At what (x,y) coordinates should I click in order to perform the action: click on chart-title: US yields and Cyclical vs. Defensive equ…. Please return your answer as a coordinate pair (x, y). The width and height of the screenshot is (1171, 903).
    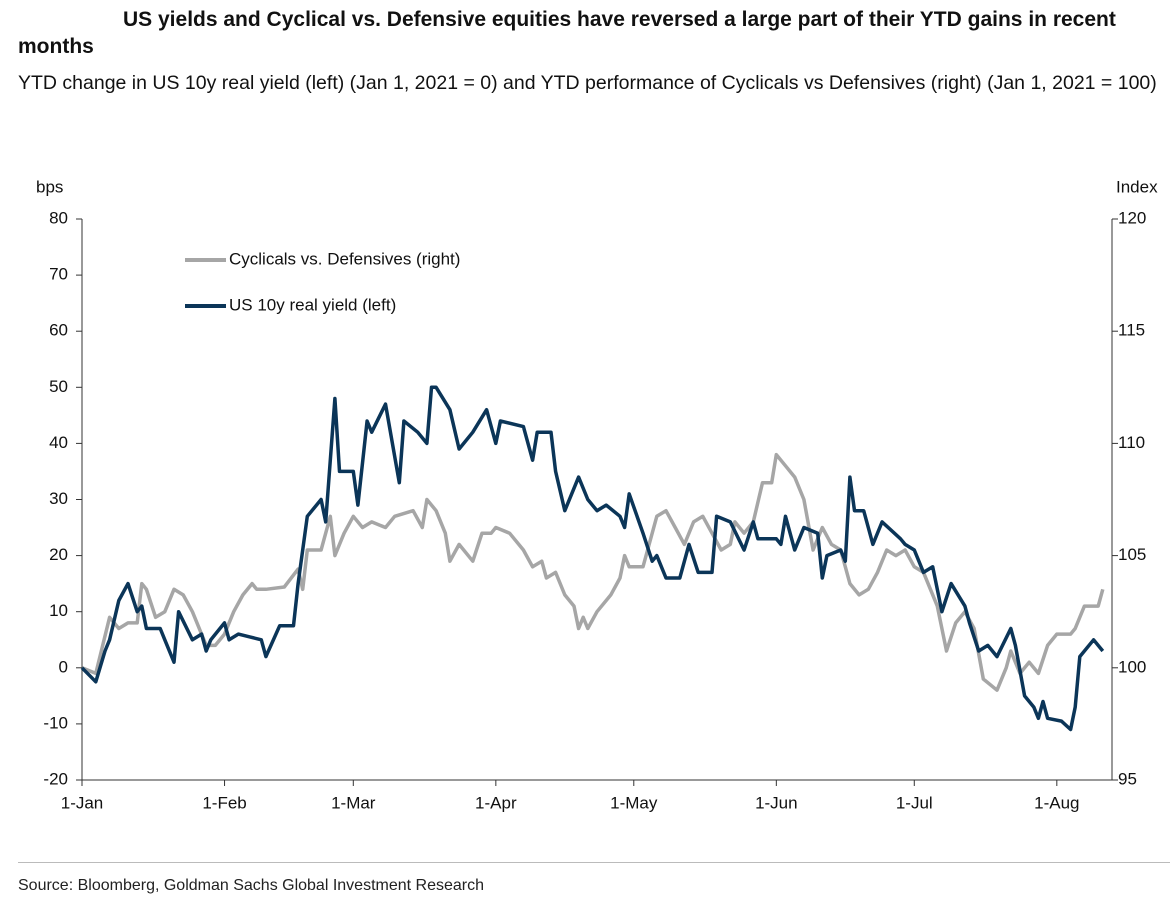
    Looking at the image, I should click on (567, 33).